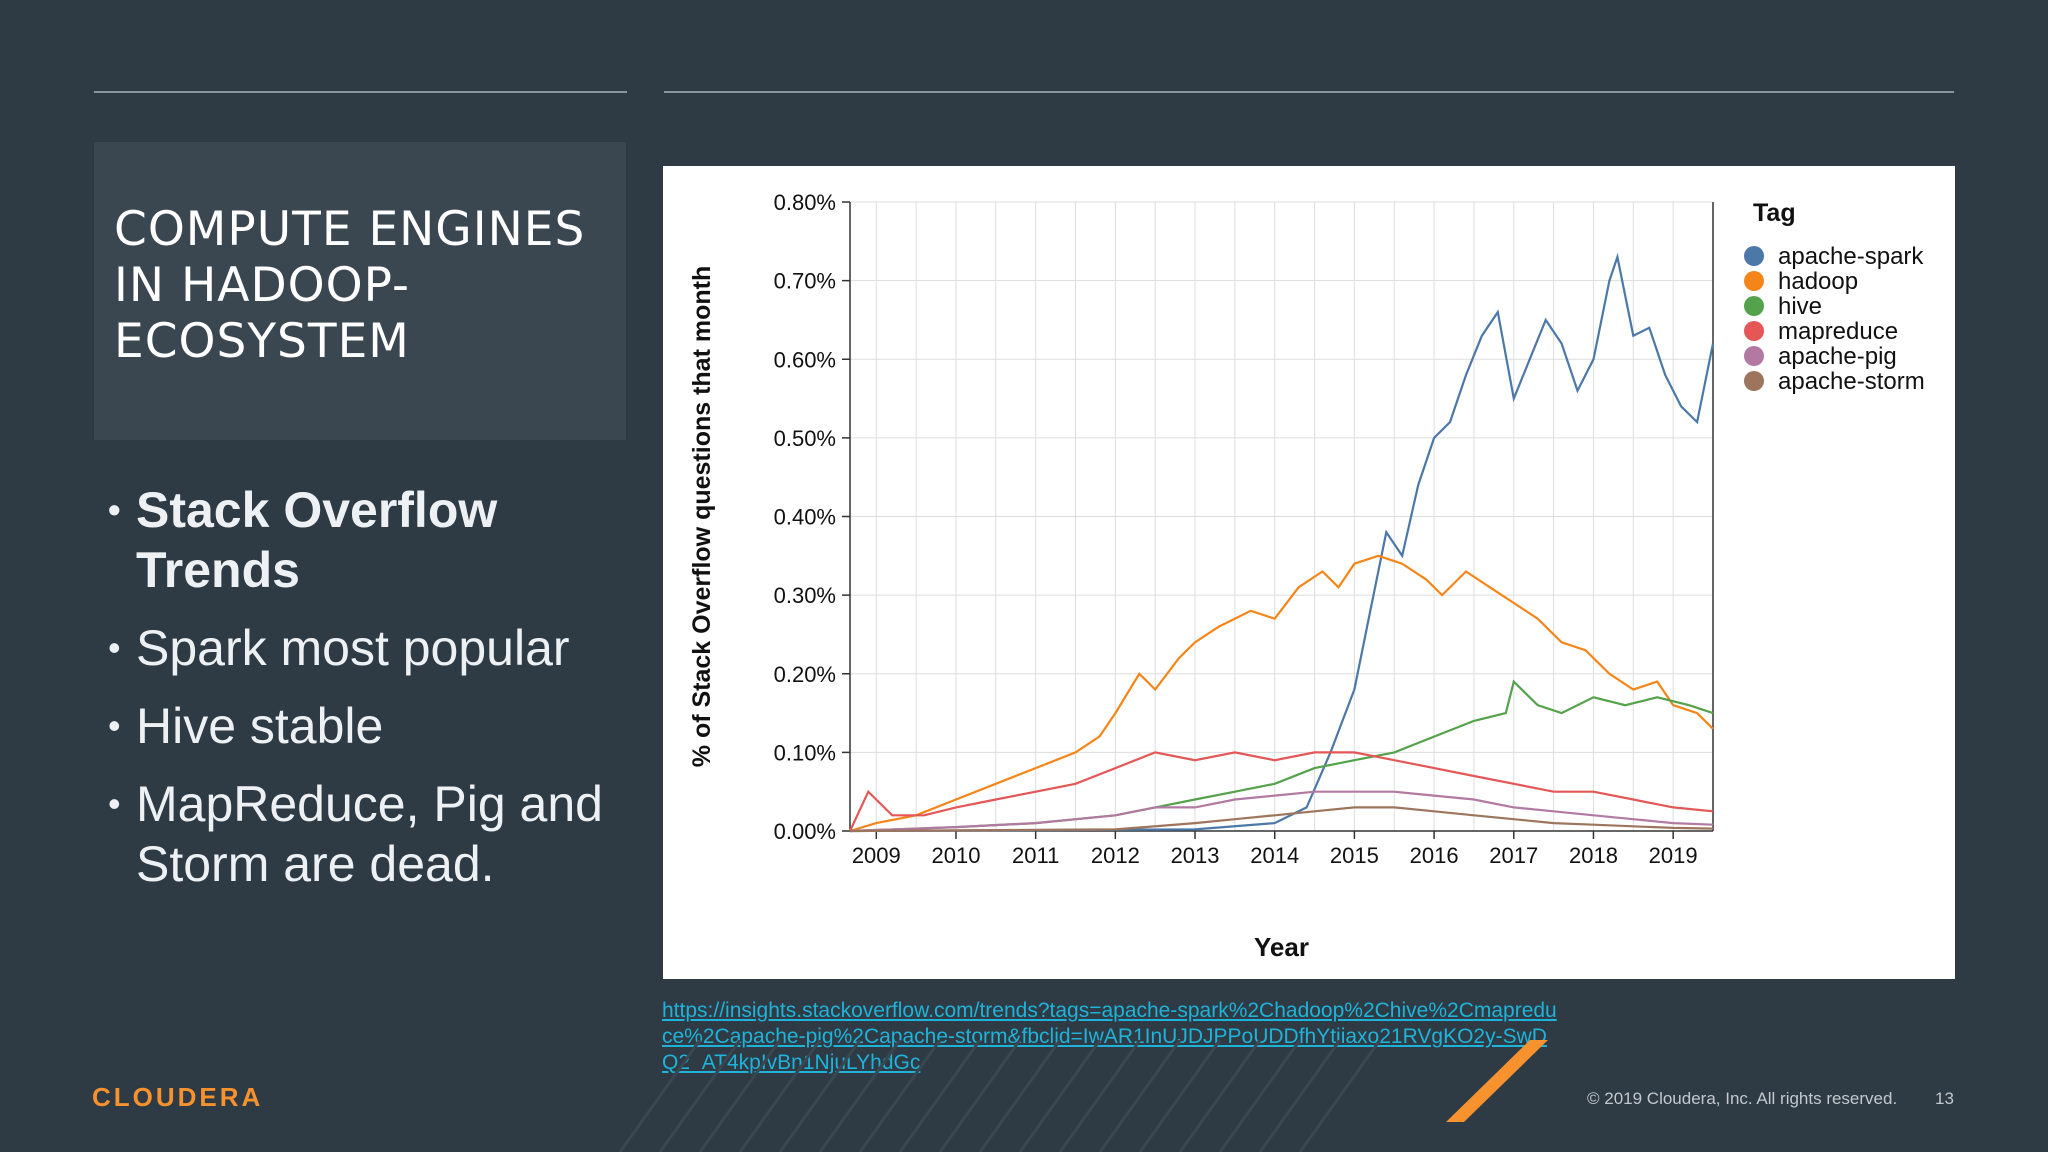 This screenshot has width=2048, height=1152. I want to click on bullet-item: • Spark most popular, so click(339, 648).